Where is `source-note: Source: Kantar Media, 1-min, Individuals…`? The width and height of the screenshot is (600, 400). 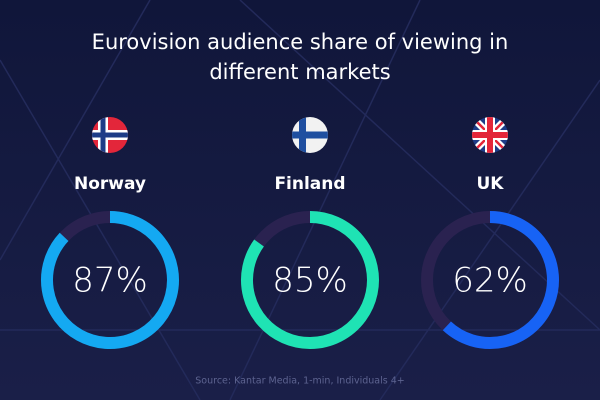 source-note: Source: Kantar Media, 1-min, Individuals… is located at coordinates (299, 381).